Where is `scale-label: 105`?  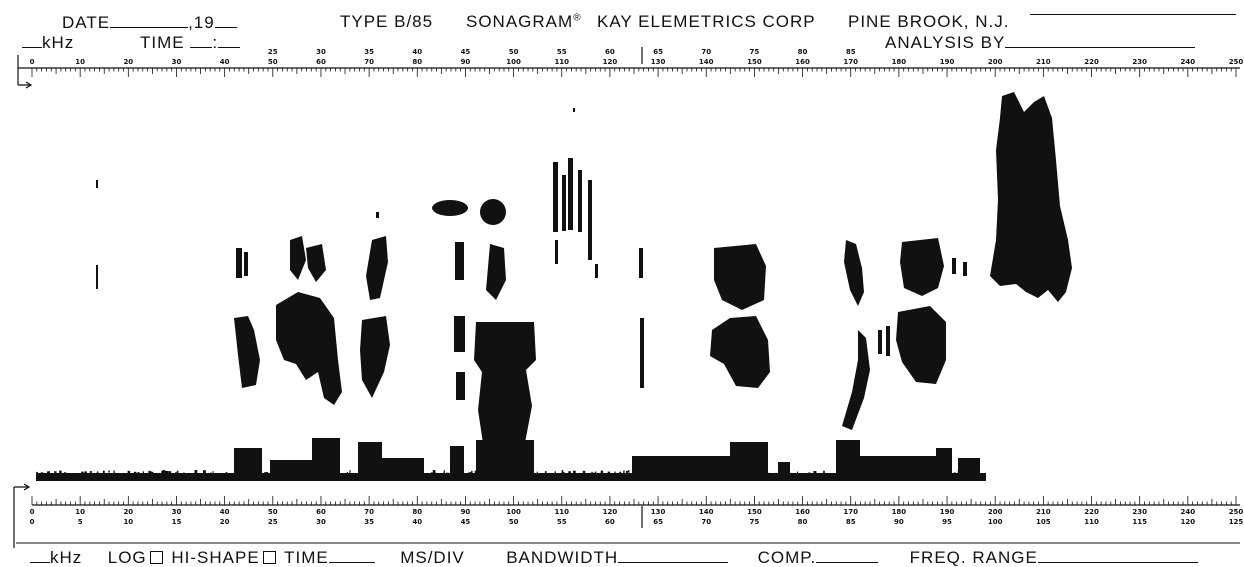 scale-label: 105 is located at coordinates (1043, 522).